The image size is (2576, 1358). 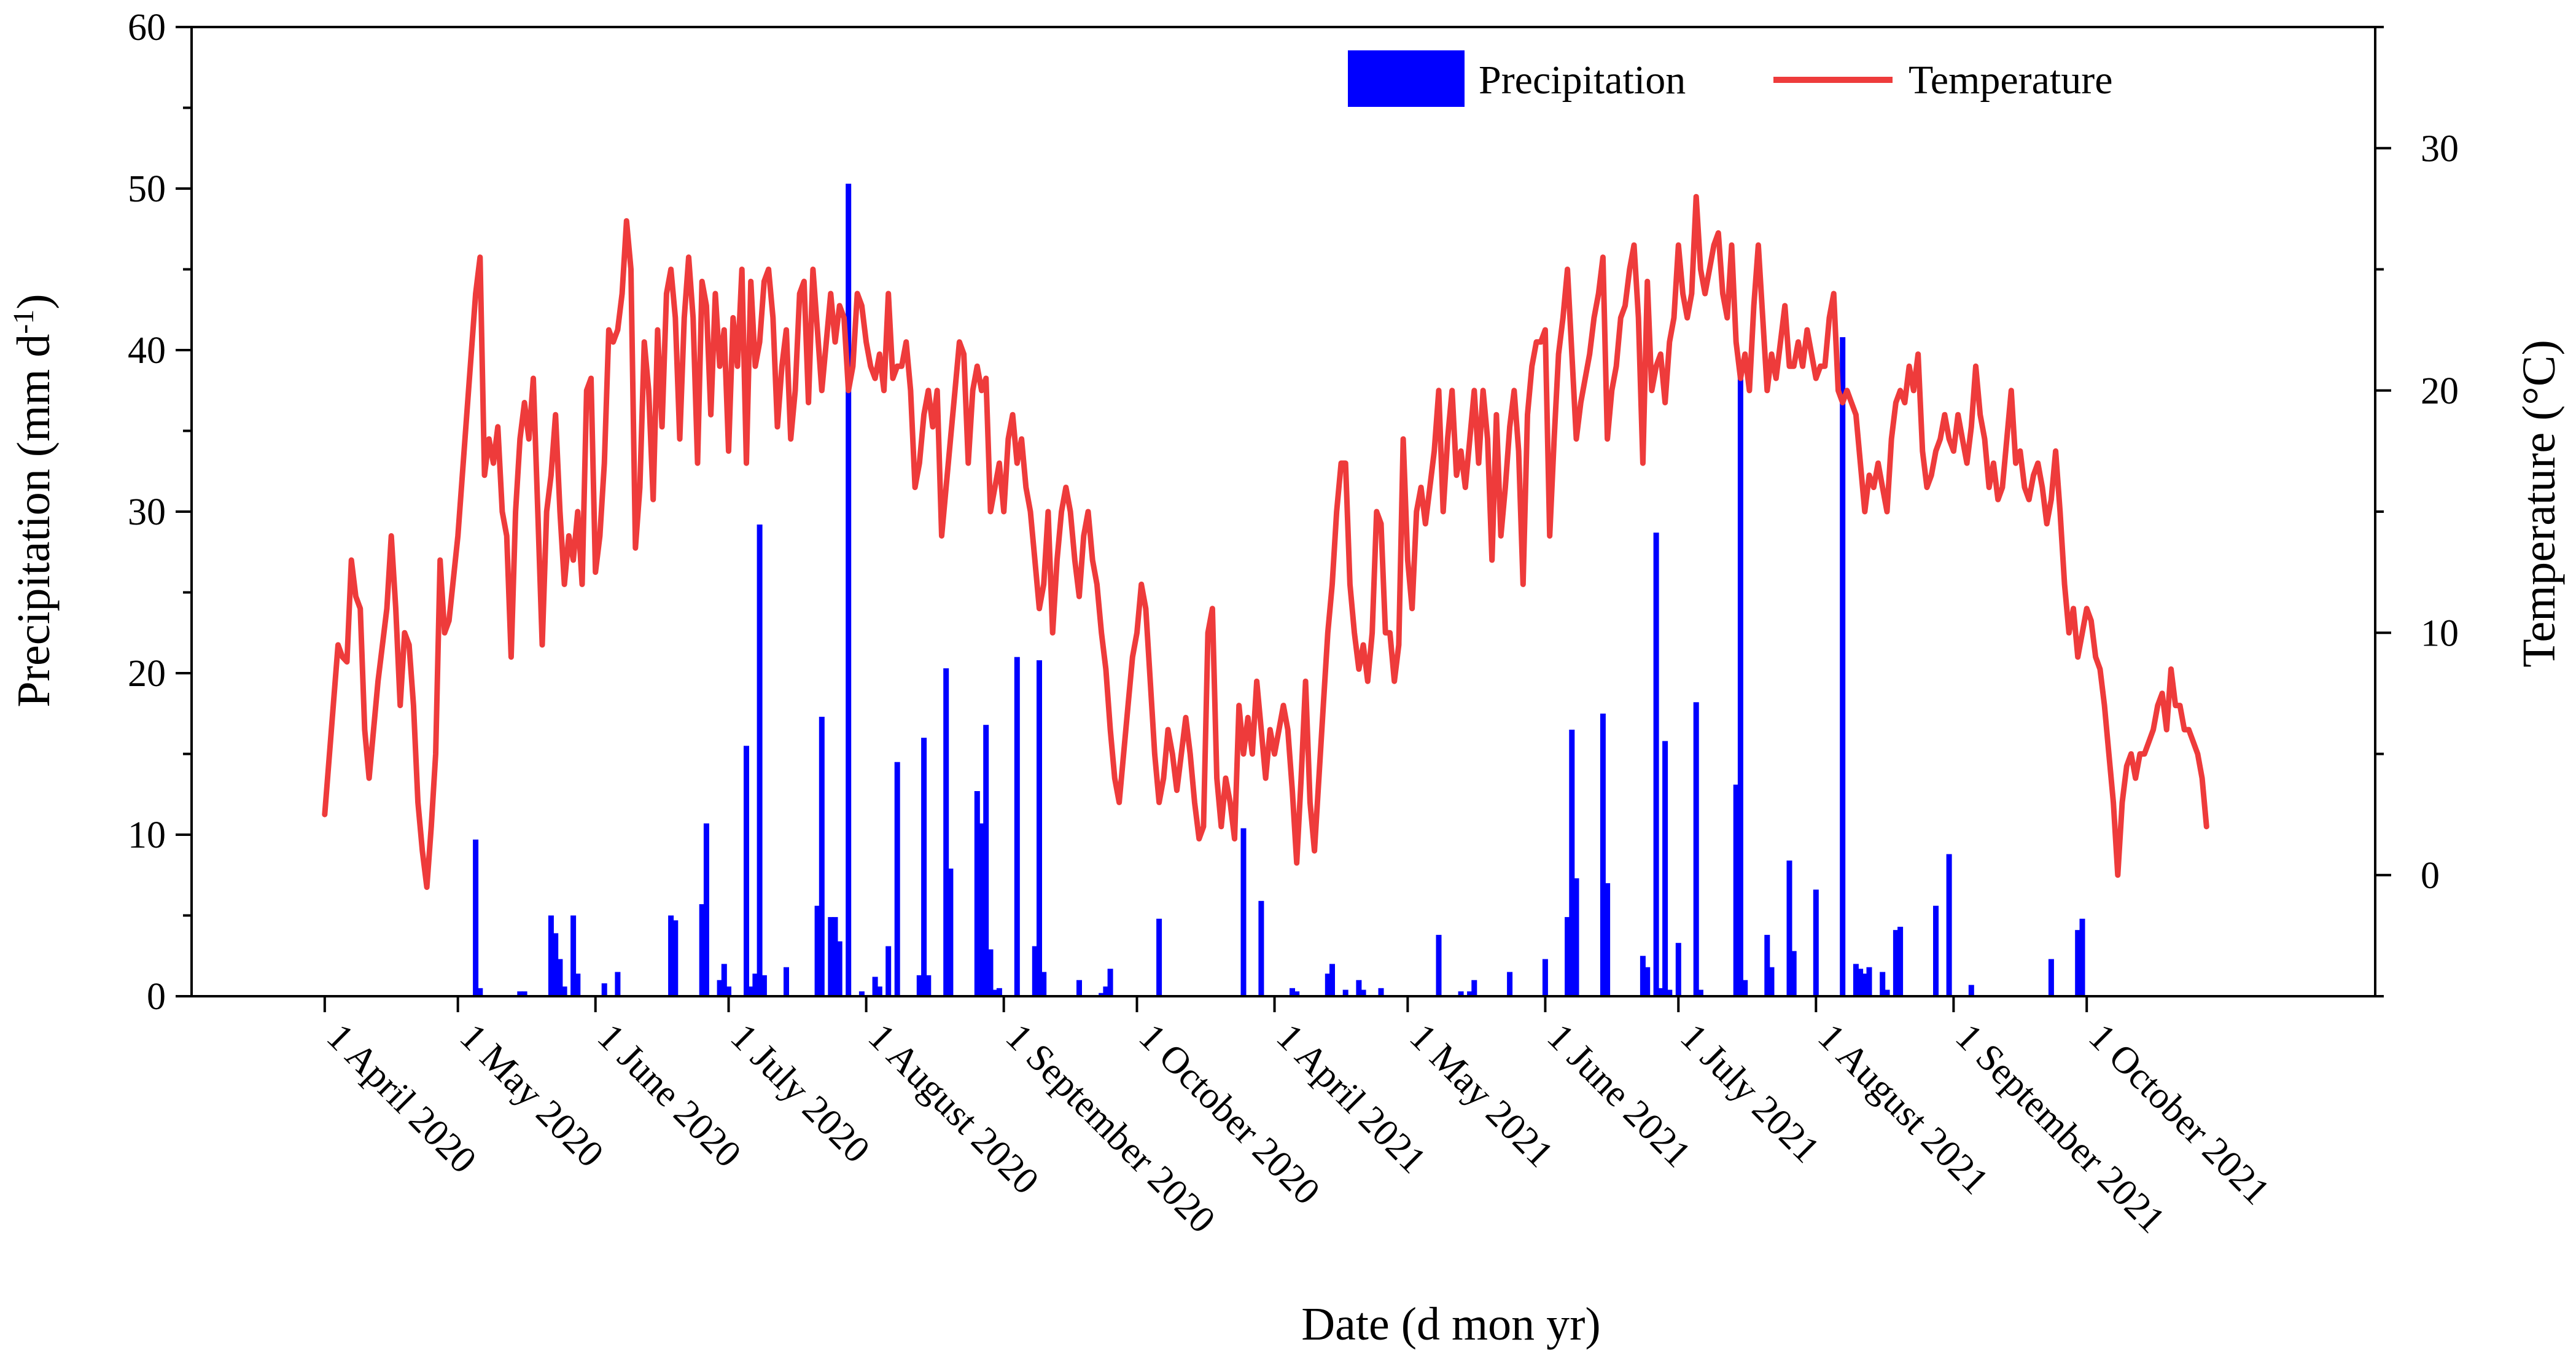 What do you see at coordinates (2011, 80) in the screenshot?
I see `legend-temperature-label: Temperature` at bounding box center [2011, 80].